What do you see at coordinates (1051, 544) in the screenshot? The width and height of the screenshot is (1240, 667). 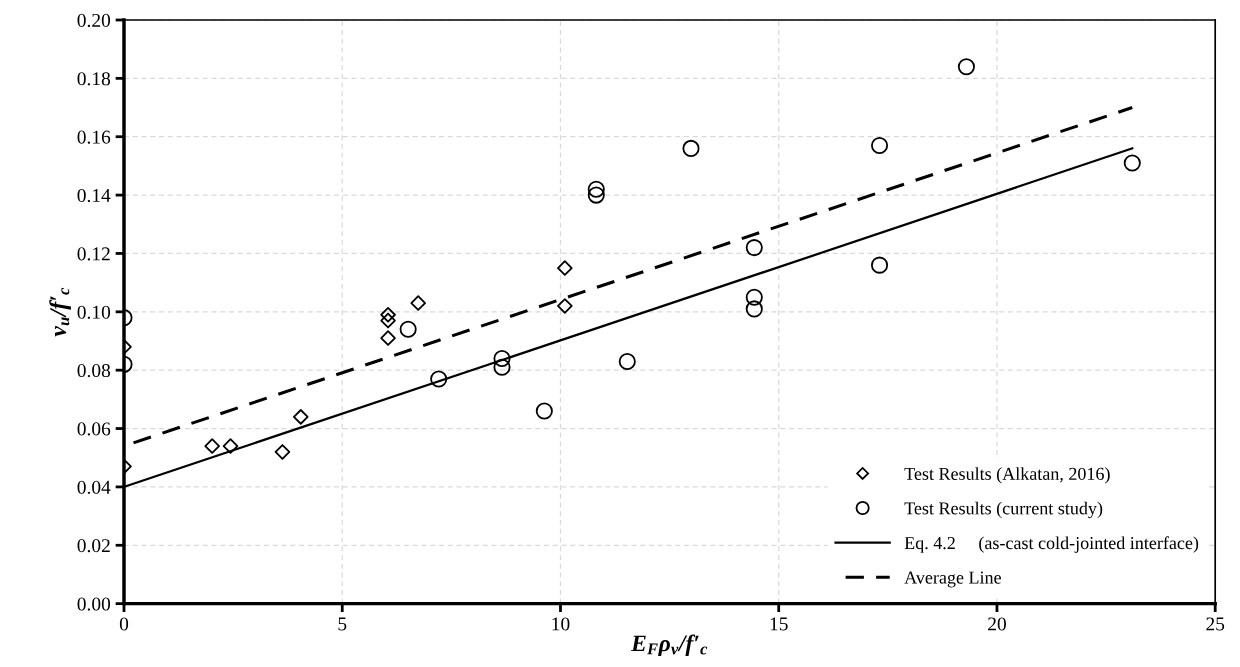 I see `legend-label: Eq. 4.2 (as-cast cold-jointed interface)` at bounding box center [1051, 544].